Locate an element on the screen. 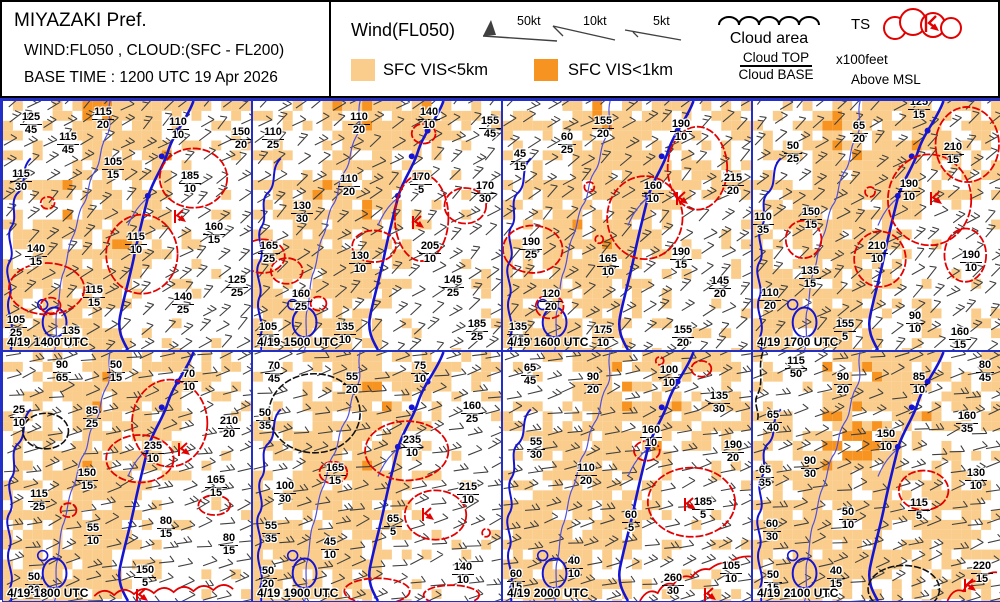  panel-timestamp: 4/19 1800 UTC is located at coordinates (48, 593).